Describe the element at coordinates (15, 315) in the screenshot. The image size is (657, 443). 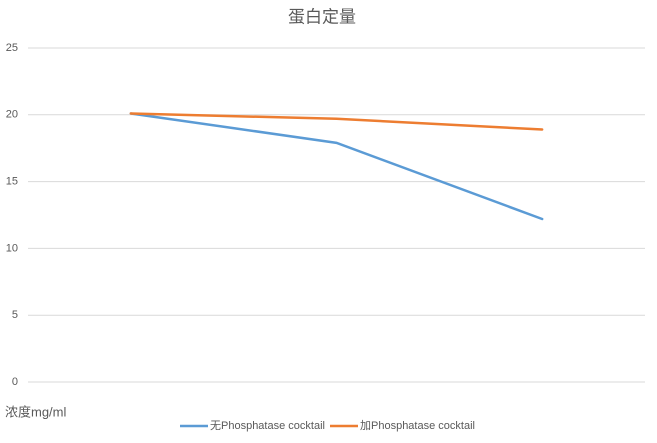
I see `y-tick-label: 5` at that location.